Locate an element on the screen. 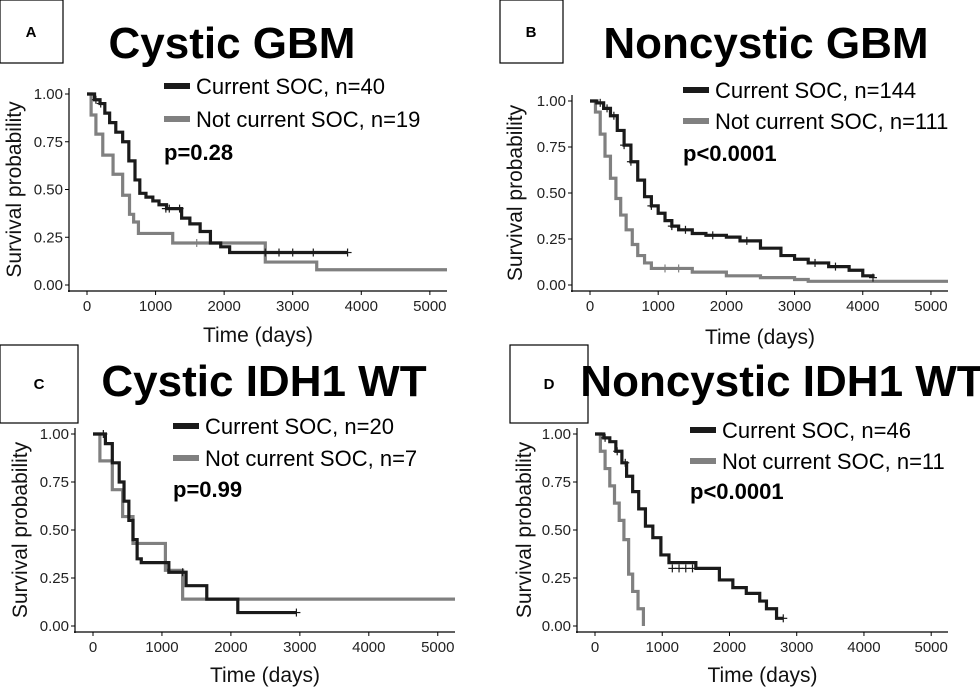  panel-c-letter: C is located at coordinates (39, 384).